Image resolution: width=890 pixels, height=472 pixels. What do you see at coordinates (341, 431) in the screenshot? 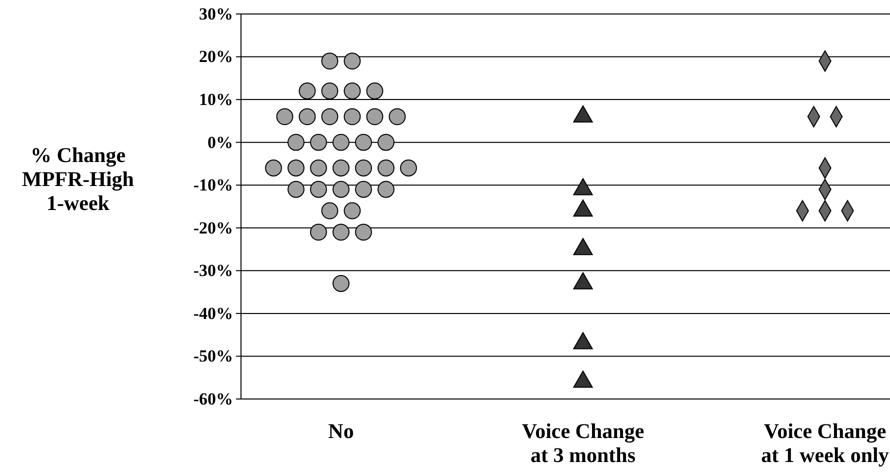
I see `x-tick-label: No` at bounding box center [341, 431].